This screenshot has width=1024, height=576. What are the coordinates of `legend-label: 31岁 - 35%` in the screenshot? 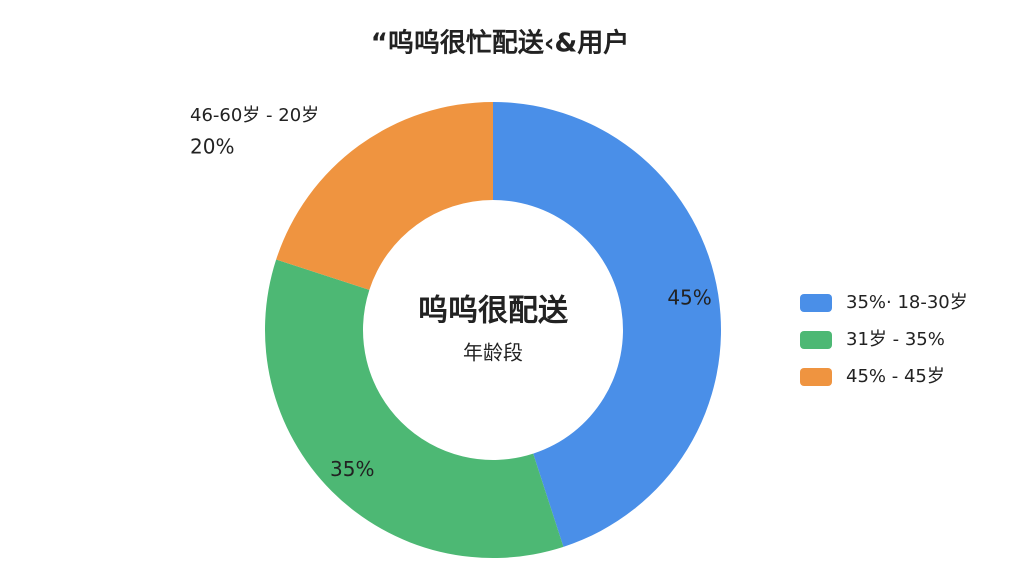 It's located at (895, 339).